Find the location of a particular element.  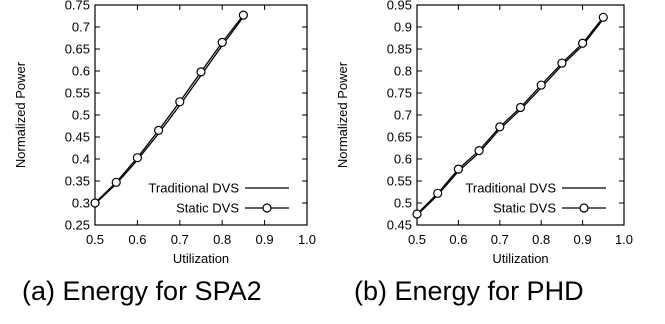

y-tick-label: 0.4 is located at coordinates (81, 159).